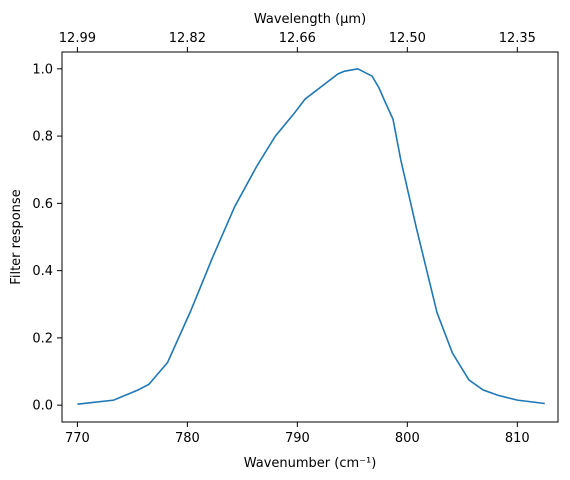  I want to click on x-axis-title: Wavenumber (cm⁻¹), so click(310, 463).